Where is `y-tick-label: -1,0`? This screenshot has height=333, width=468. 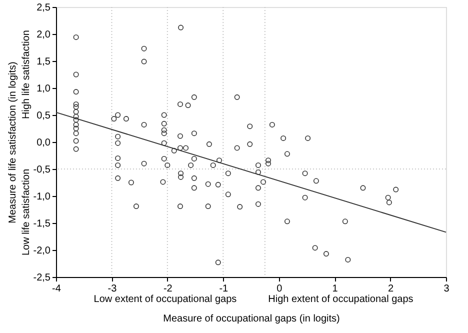
y-tick-label: -1,0 is located at coordinates (42, 197).